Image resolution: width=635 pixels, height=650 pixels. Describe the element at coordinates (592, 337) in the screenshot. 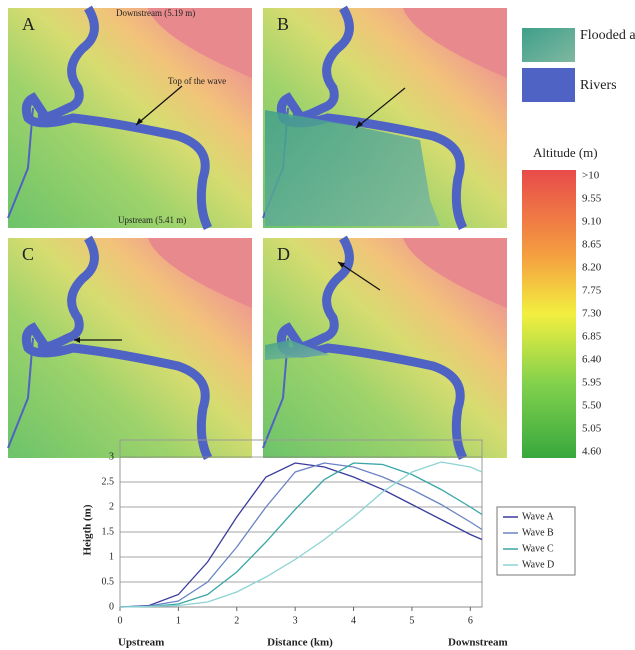

I see `colorbar-label: 6.85` at that location.